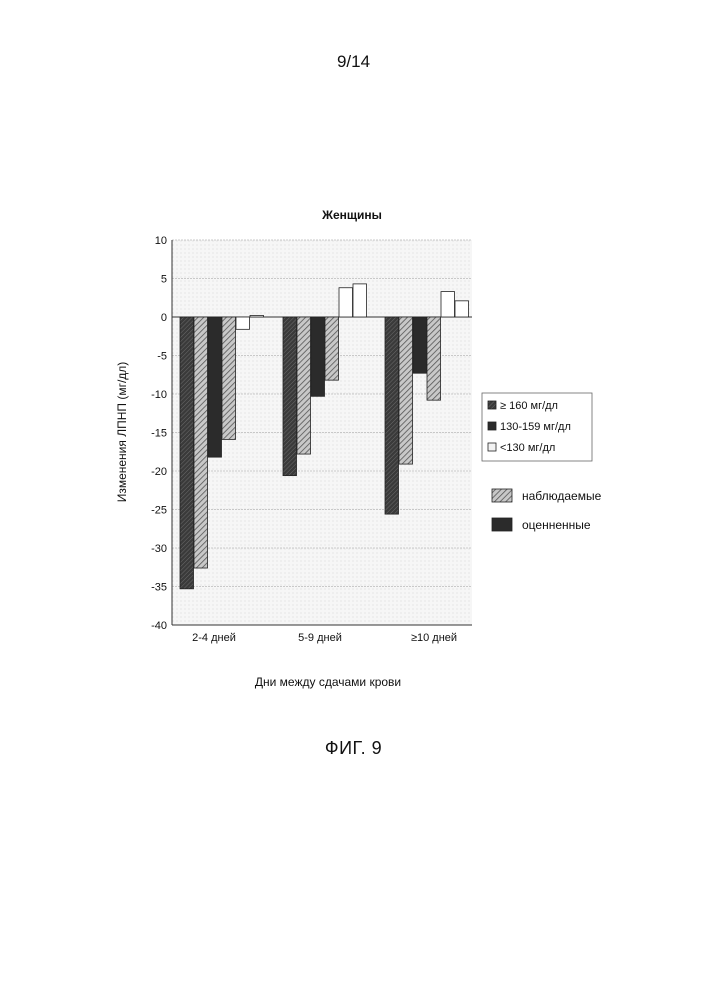  I want to click on legend-label: оценненные, so click(556, 525).